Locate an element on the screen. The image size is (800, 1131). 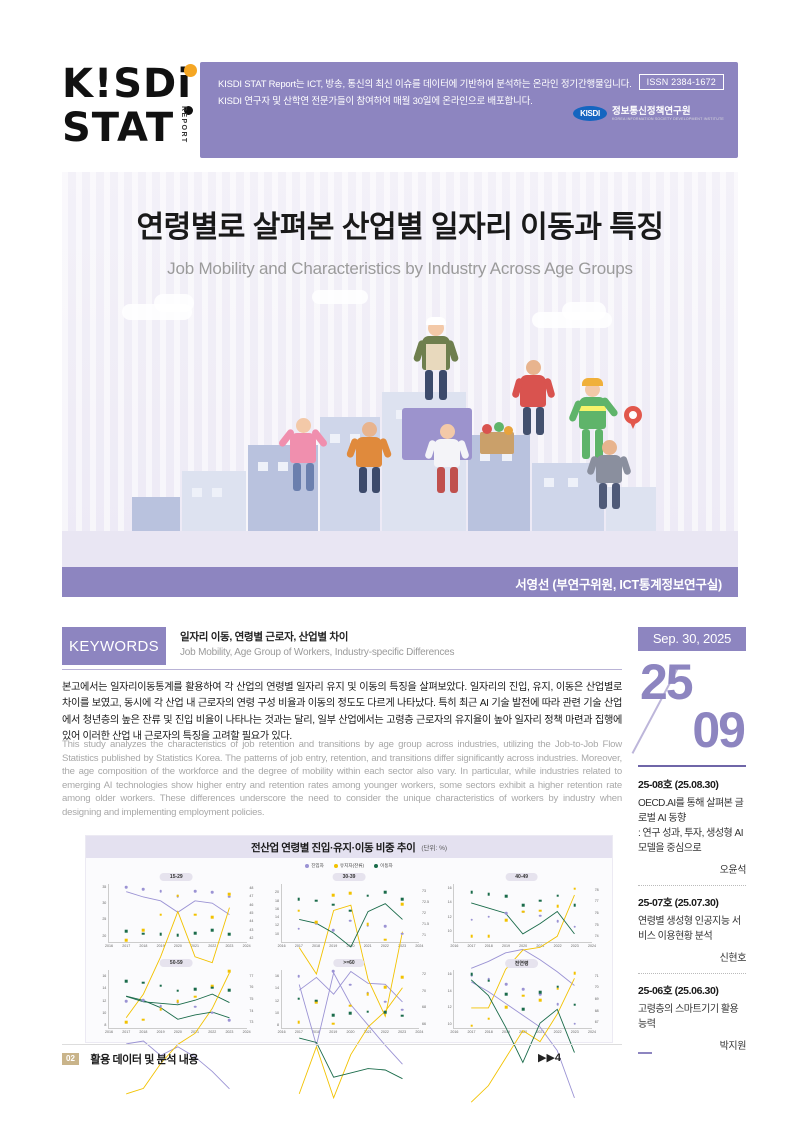
y-axis-tick-left: 20 is located at coordinates (104, 935).